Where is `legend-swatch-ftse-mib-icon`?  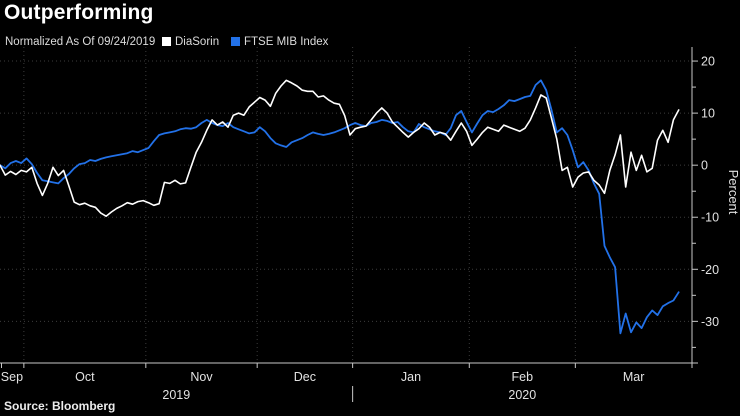 legend-swatch-ftse-mib-icon is located at coordinates (235, 41).